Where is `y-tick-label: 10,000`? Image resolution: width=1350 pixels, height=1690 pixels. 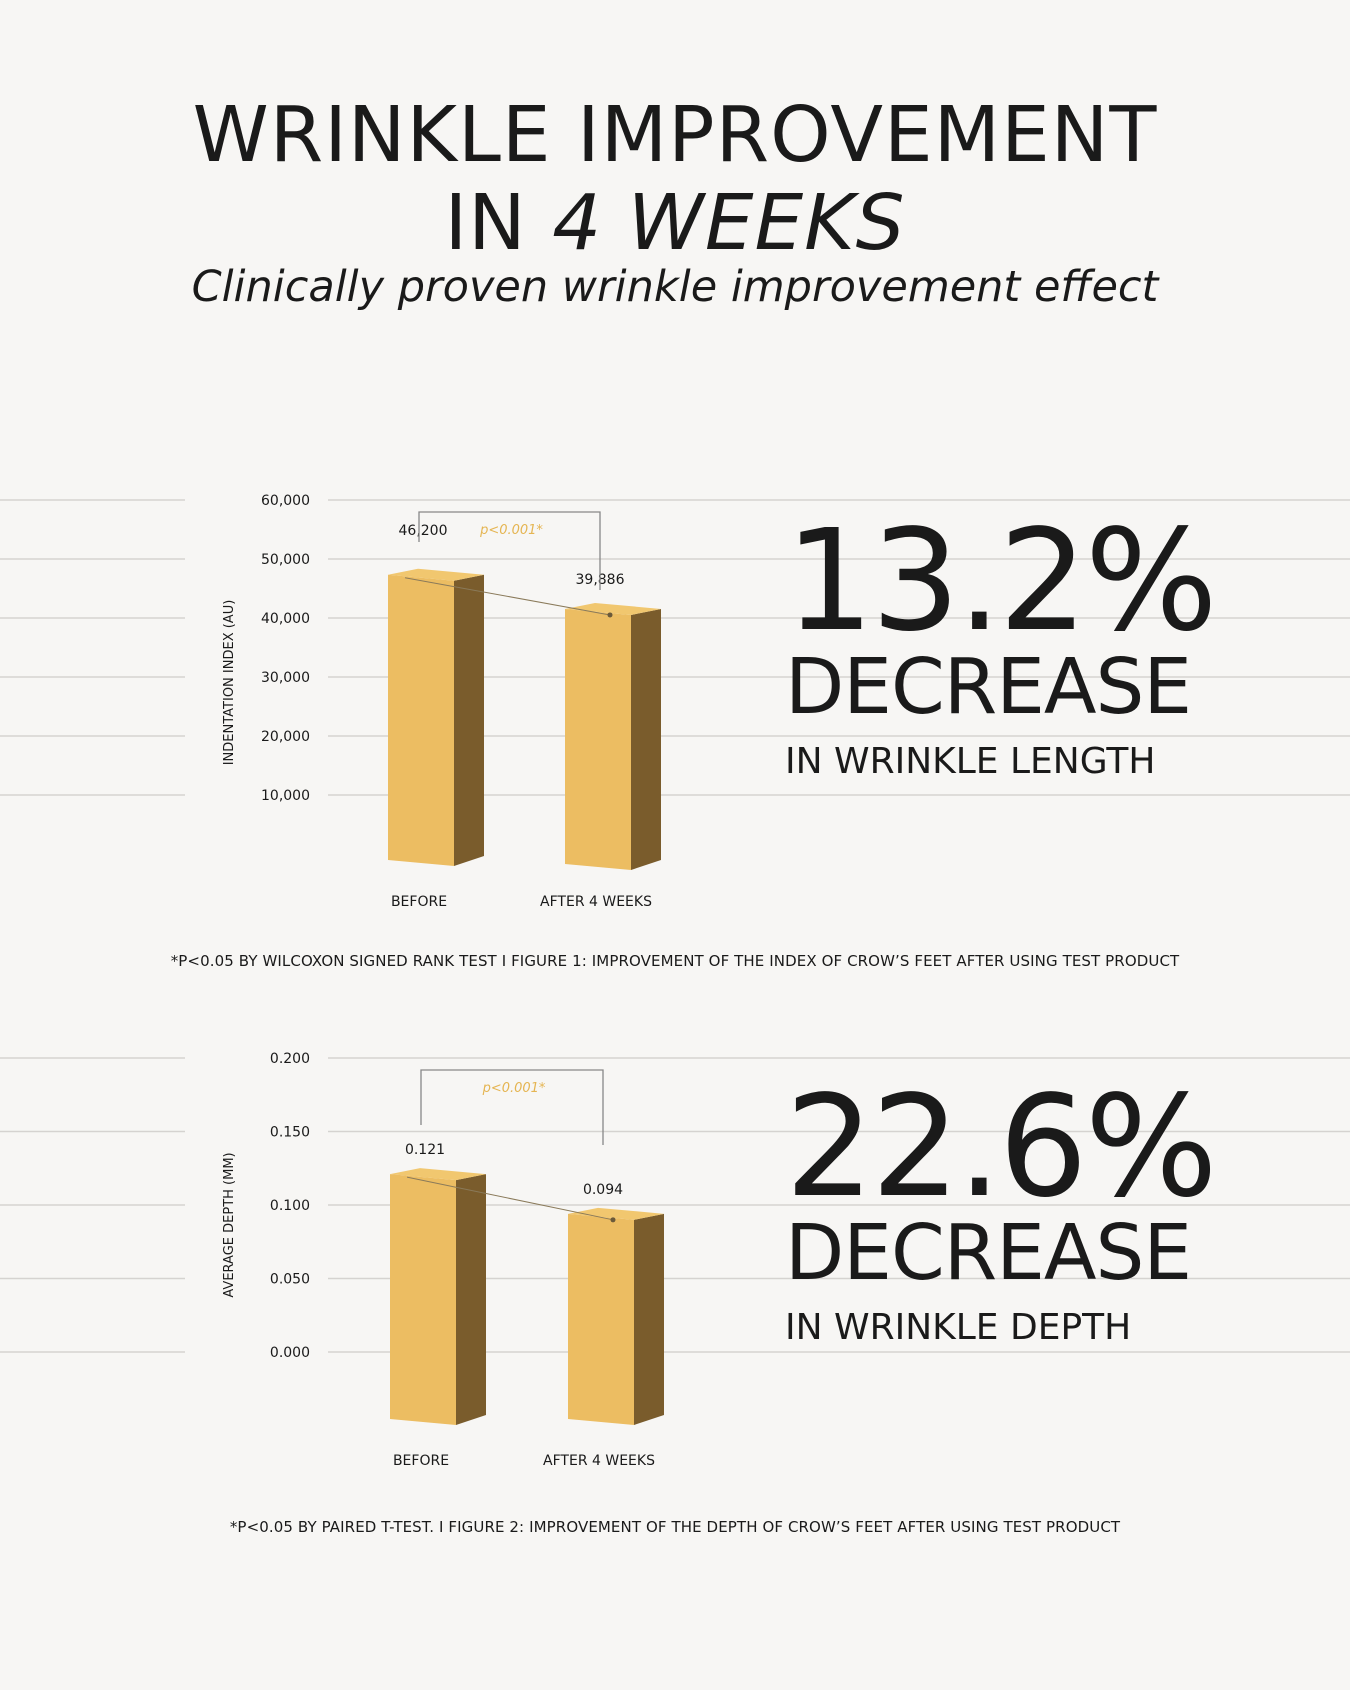
y-tick-label: 10,000 is located at coordinates (285, 796).